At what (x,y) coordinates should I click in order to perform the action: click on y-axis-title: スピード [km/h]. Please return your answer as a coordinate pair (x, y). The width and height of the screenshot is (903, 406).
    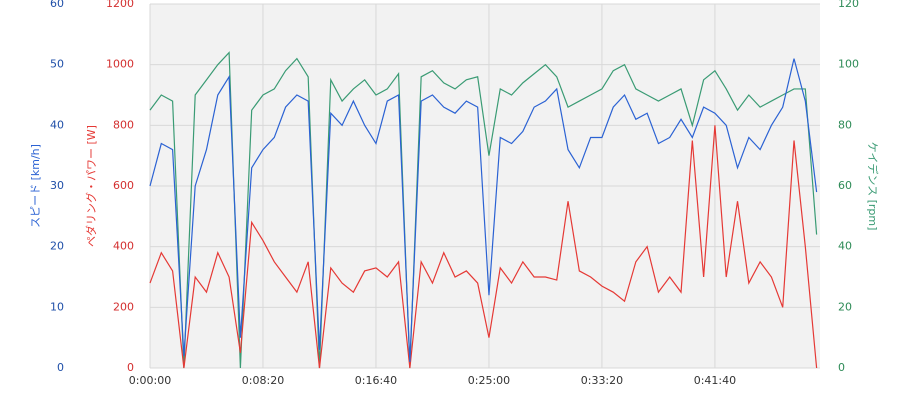
    Looking at the image, I should click on (35, 186).